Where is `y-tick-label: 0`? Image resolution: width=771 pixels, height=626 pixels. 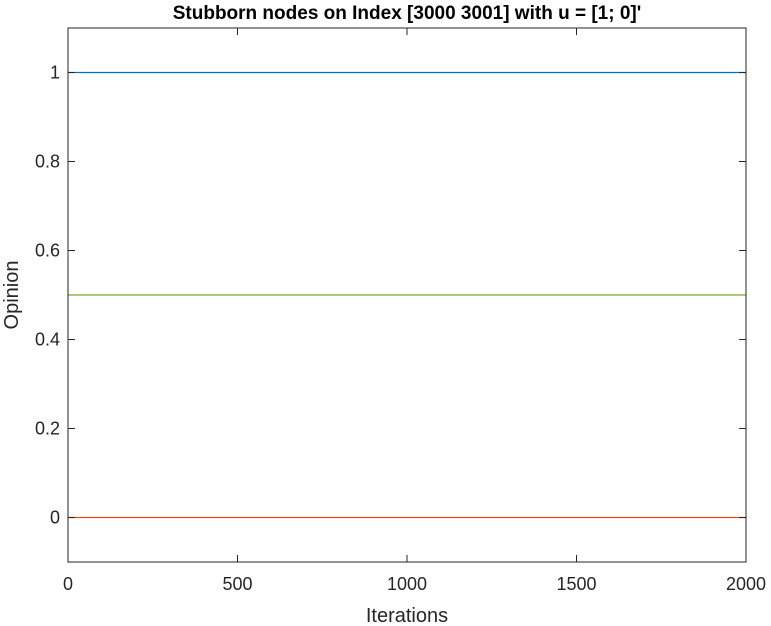 y-tick-label: 0 is located at coordinates (55, 518).